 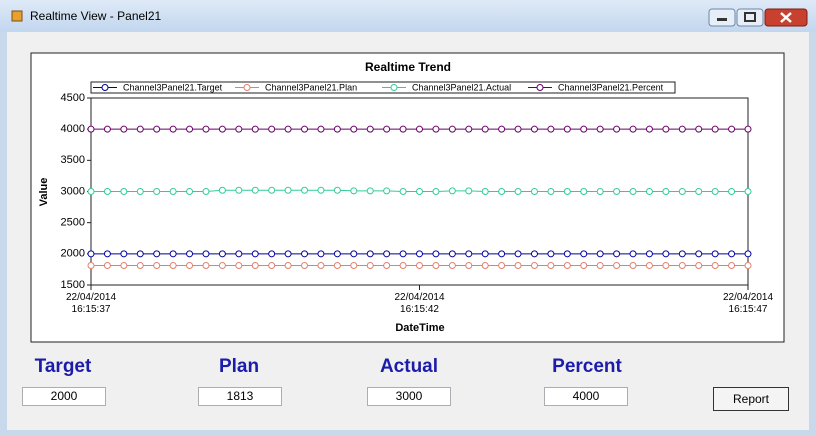 What do you see at coordinates (240, 396) in the screenshot?
I see `field-value: 1813` at bounding box center [240, 396].